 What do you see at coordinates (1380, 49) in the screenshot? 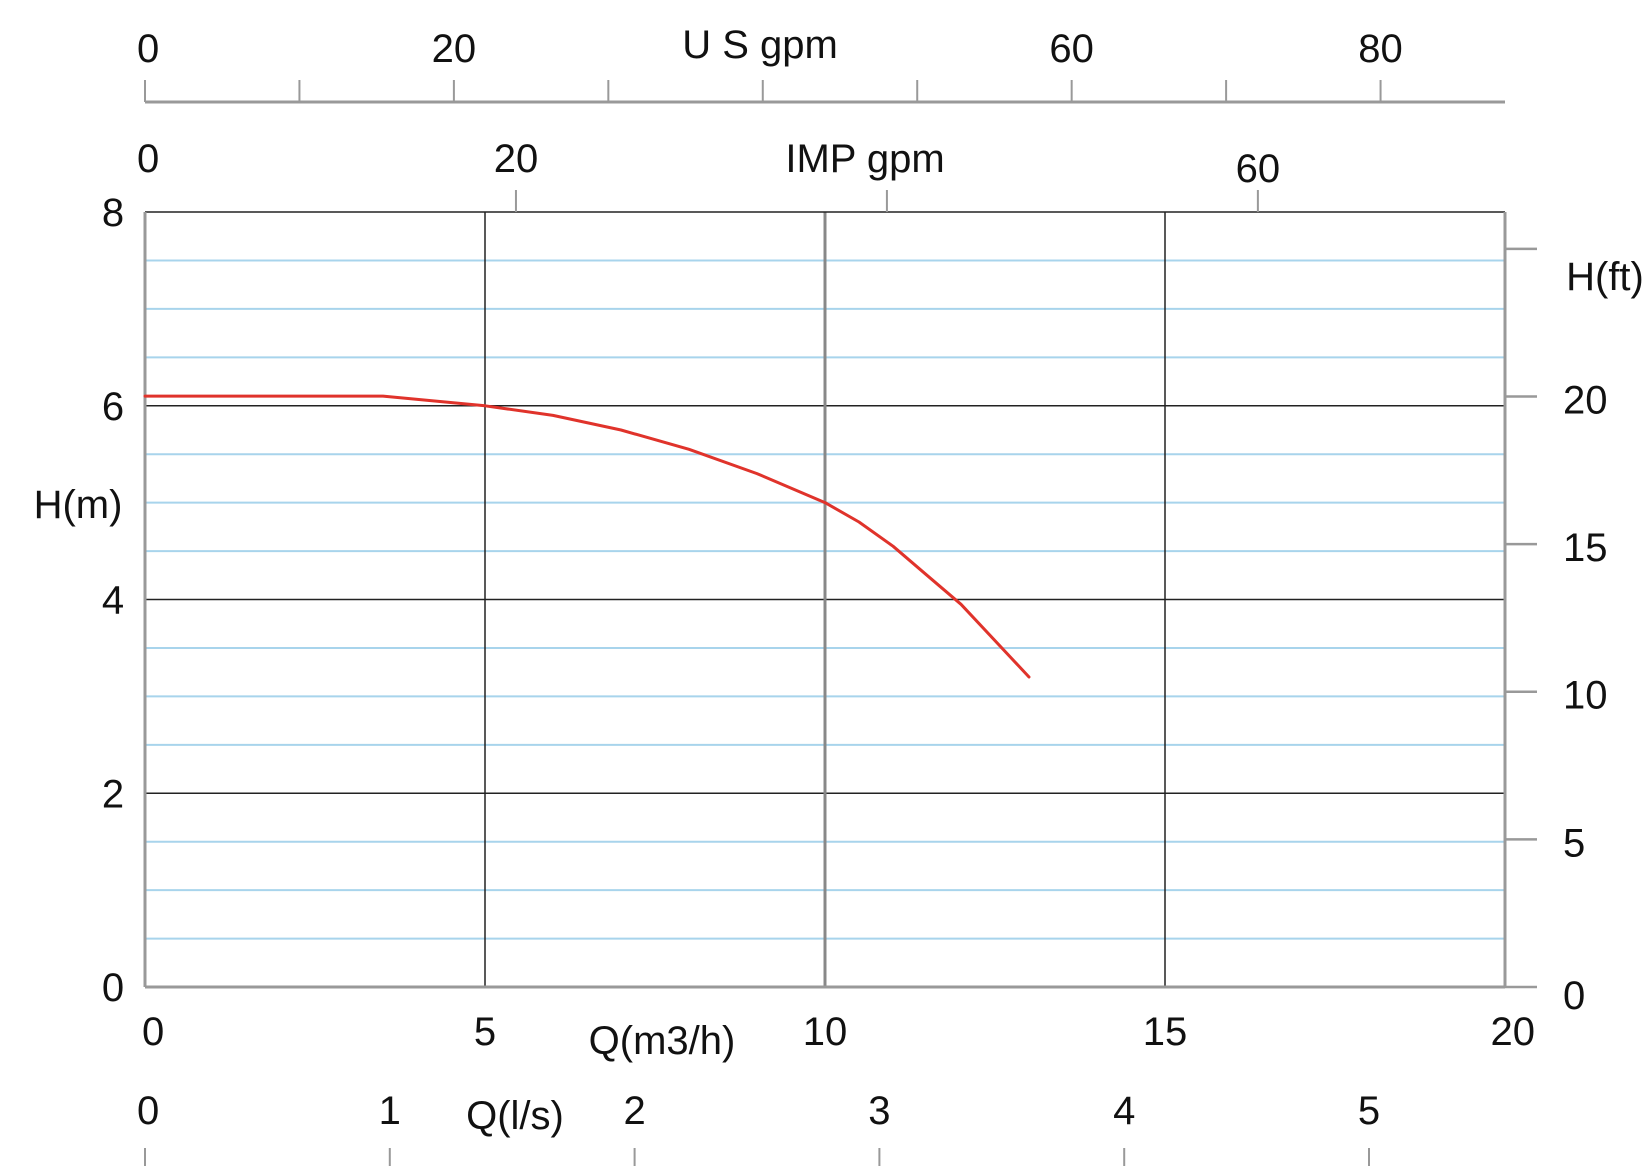
I see `x-tick-label-usgpm: 80` at bounding box center [1380, 49].